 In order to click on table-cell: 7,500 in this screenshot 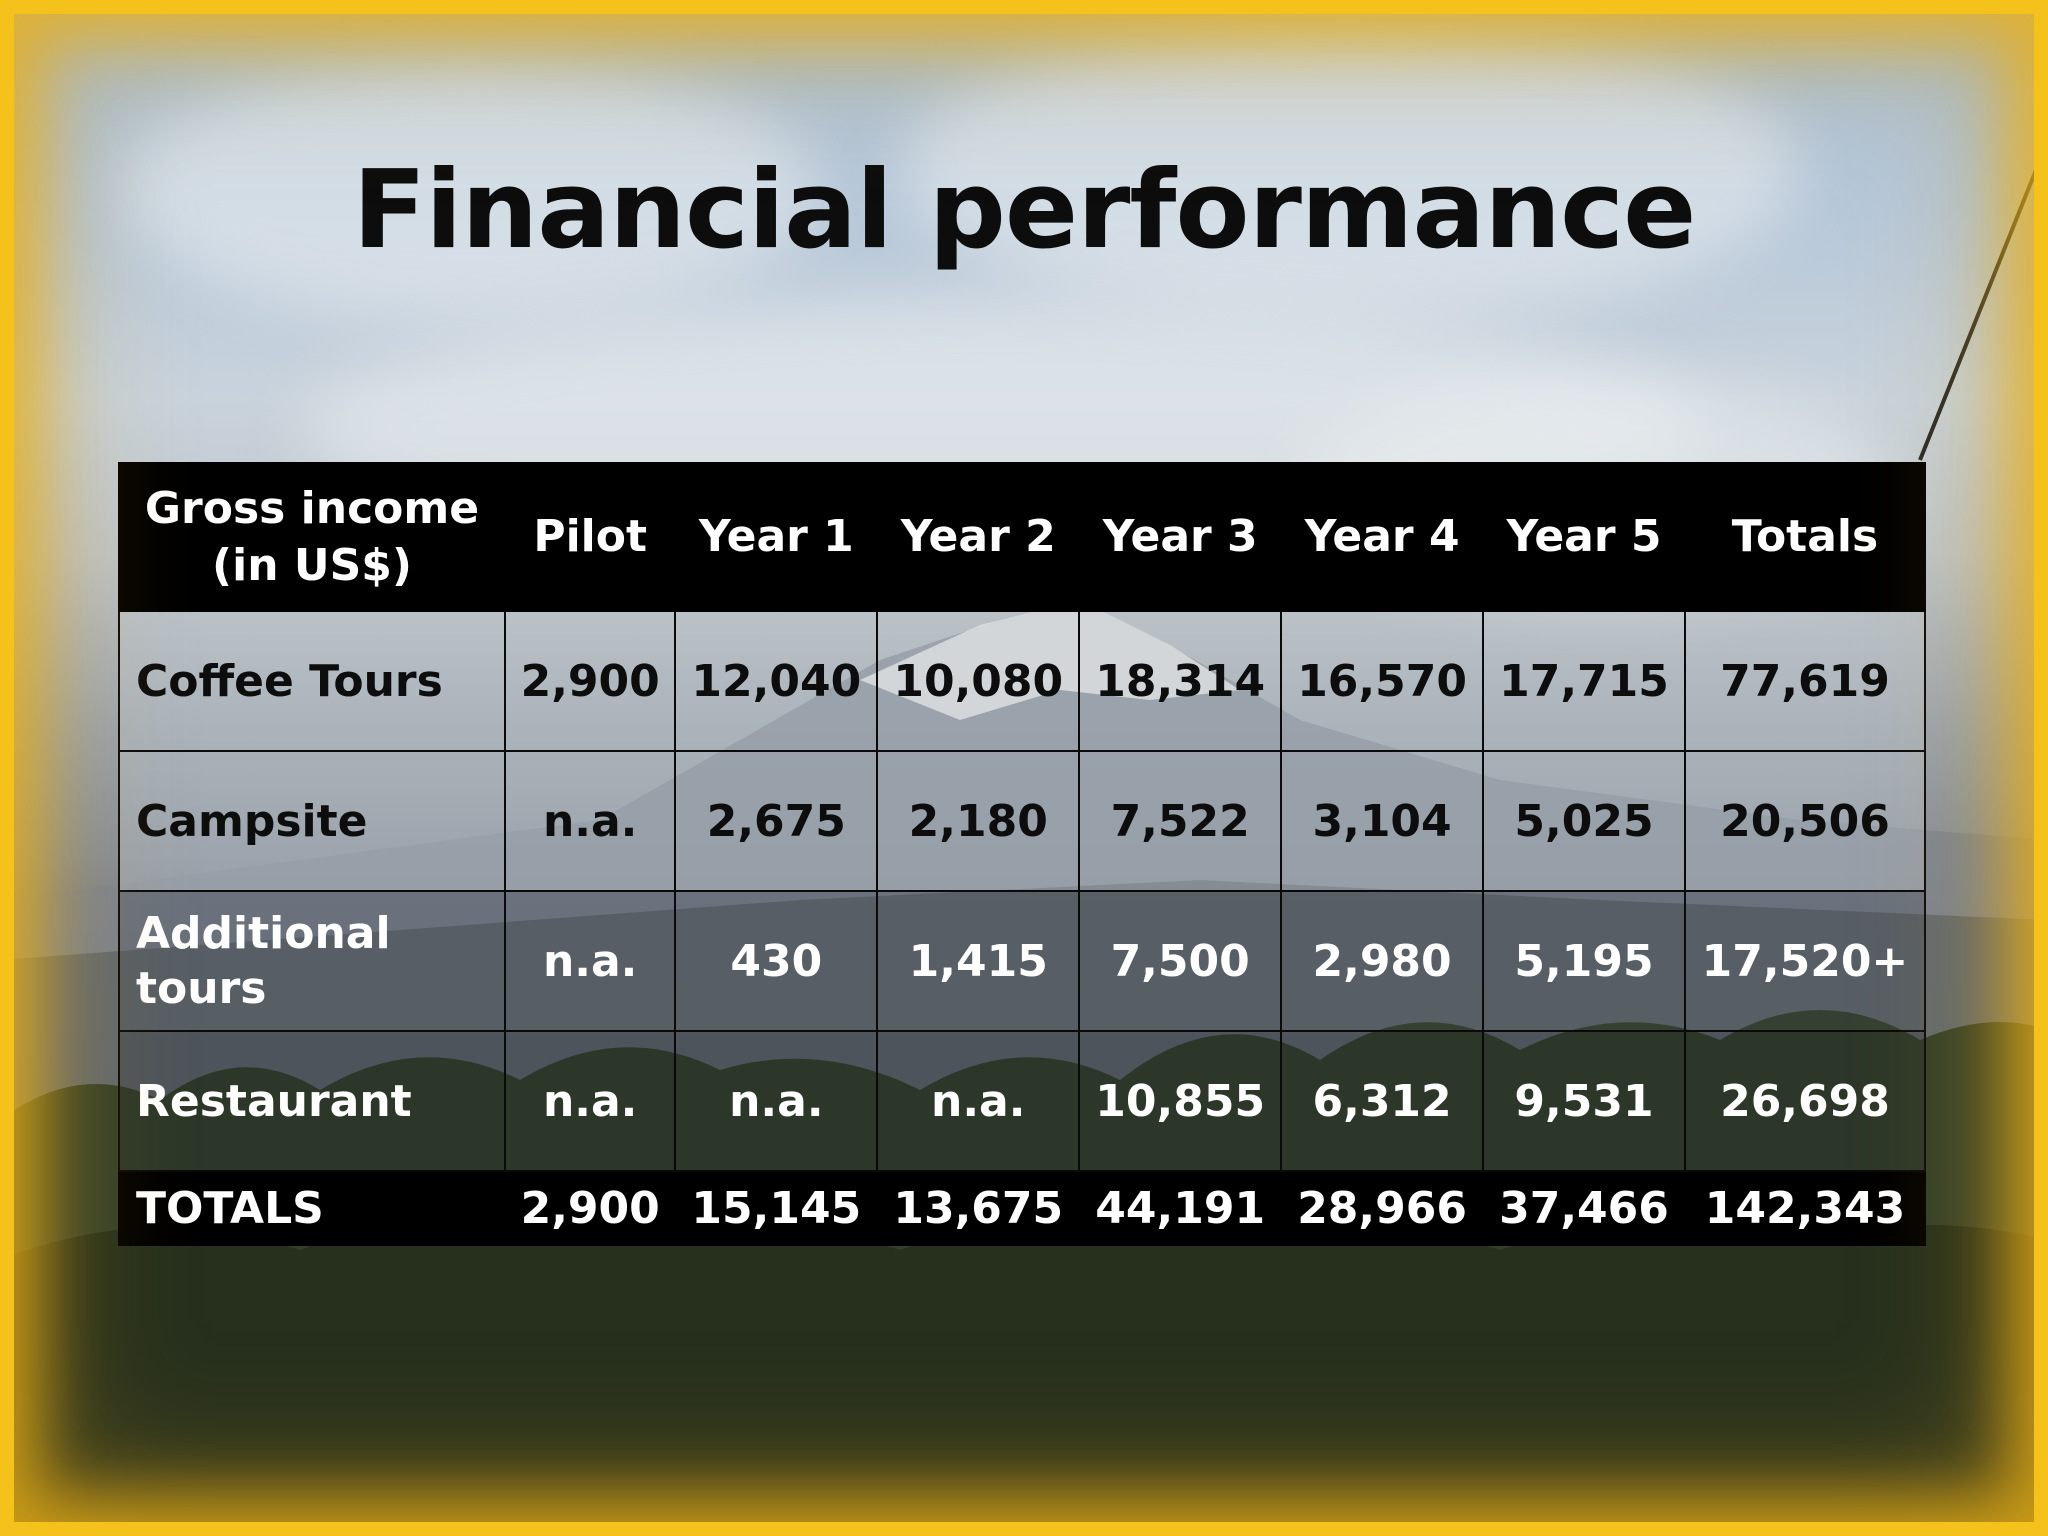, I will do `click(1180, 961)`.